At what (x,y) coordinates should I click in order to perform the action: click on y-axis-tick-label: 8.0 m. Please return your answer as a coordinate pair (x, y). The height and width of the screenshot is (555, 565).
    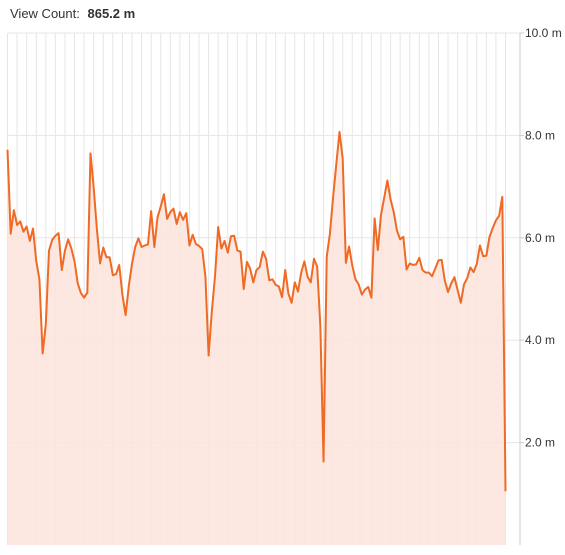
    Looking at the image, I should click on (540, 135).